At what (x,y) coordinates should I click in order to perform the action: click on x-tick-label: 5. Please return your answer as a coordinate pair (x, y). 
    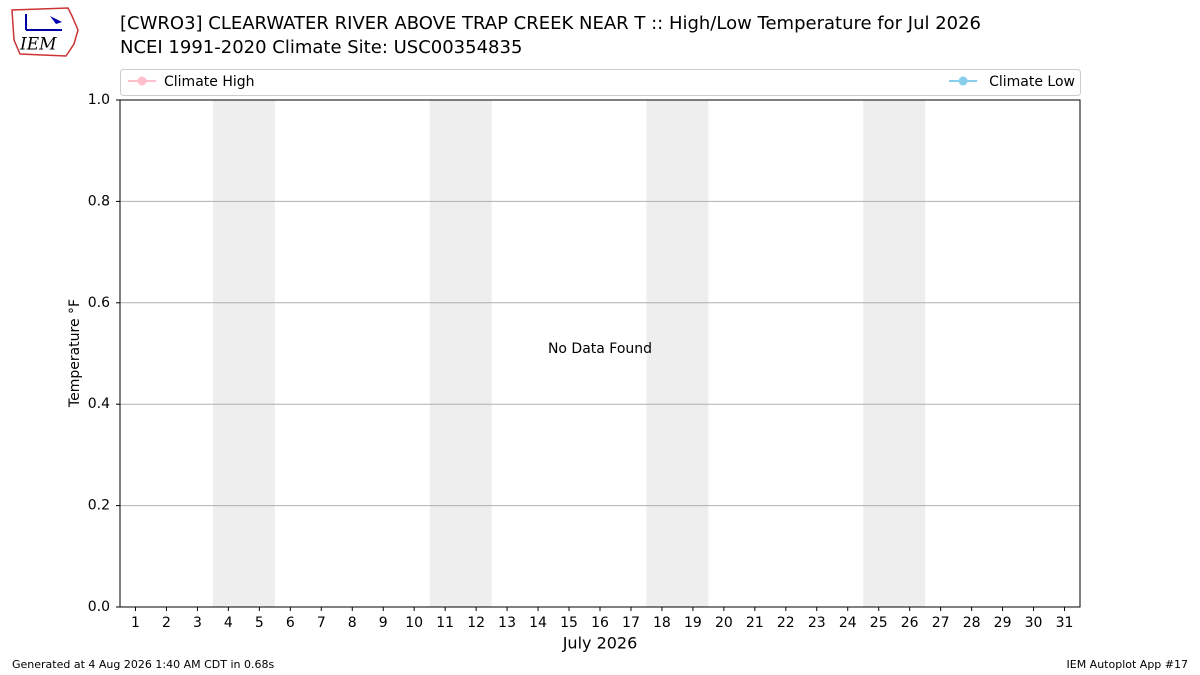
    Looking at the image, I should click on (259, 623).